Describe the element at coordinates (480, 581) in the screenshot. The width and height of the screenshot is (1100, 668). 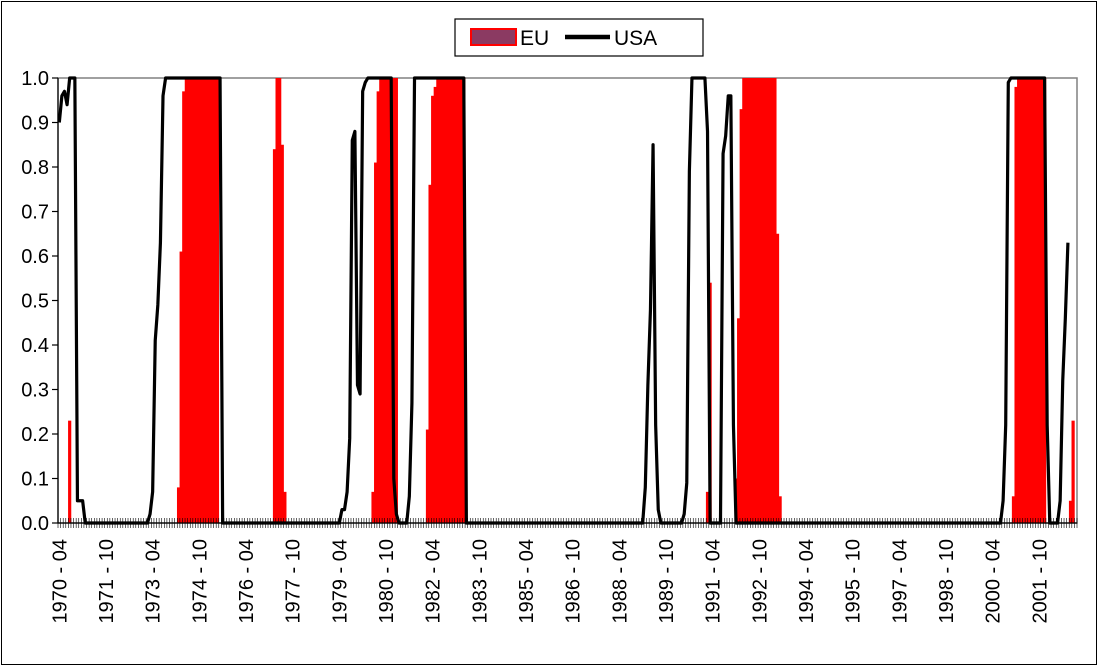
I see `x-tick-label: 1983 - 10` at that location.